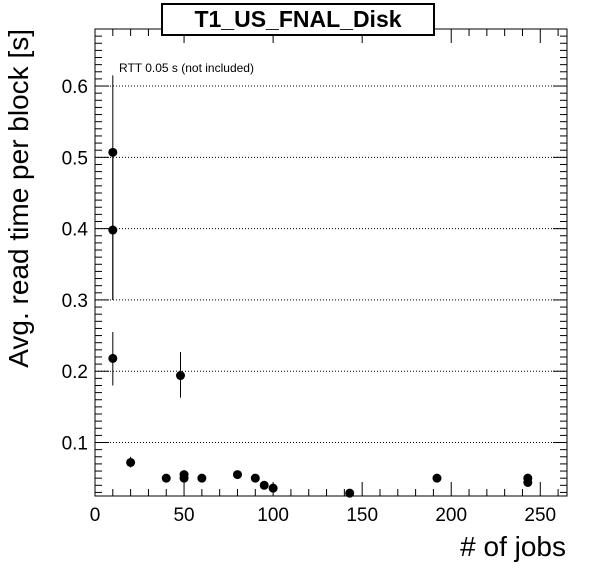 Image resolution: width=596 pixels, height=572 pixels. Describe the element at coordinates (75, 158) in the screenshot. I see `y-tick-label: 0.5` at that location.